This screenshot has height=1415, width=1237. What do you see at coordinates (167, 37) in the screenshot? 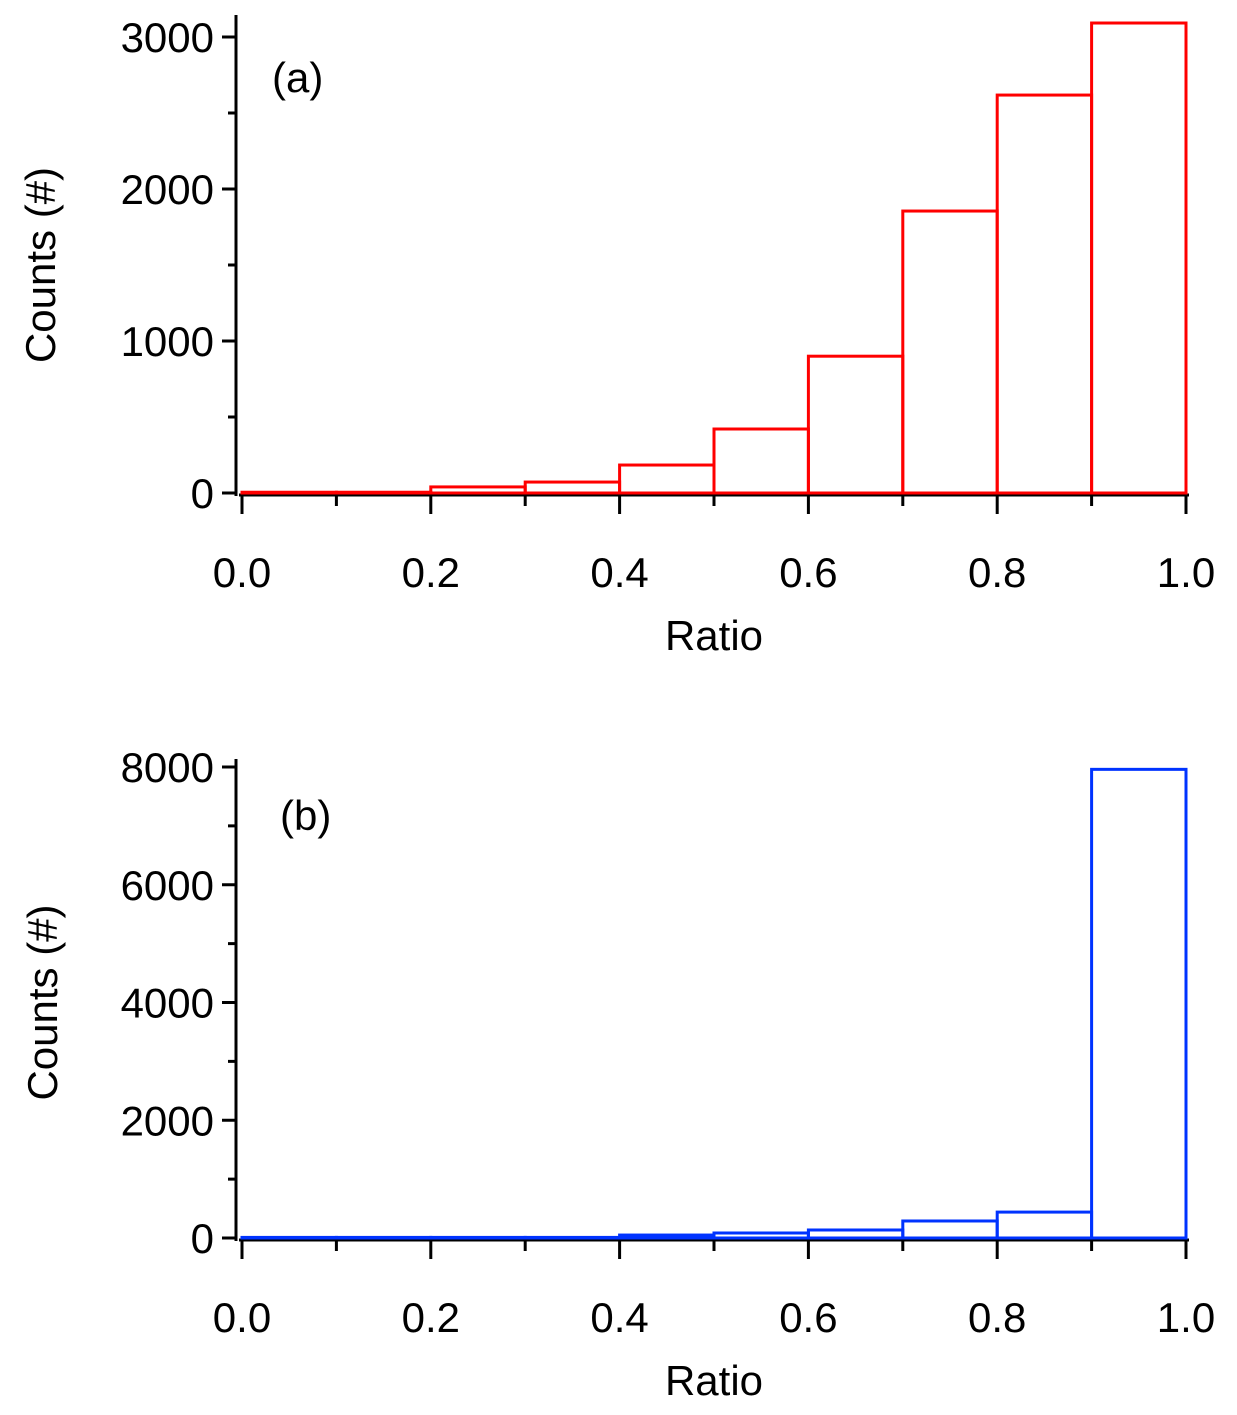
I see `y-tick-label: 3000` at bounding box center [167, 37].